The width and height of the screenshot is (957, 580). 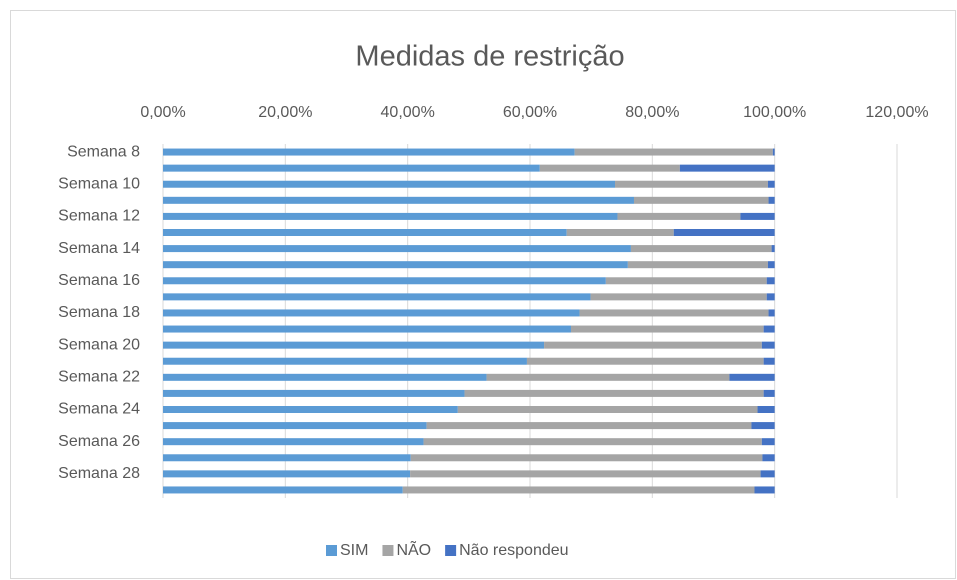 What do you see at coordinates (99, 216) in the screenshot?
I see `y-tick-label: Semana 12` at bounding box center [99, 216].